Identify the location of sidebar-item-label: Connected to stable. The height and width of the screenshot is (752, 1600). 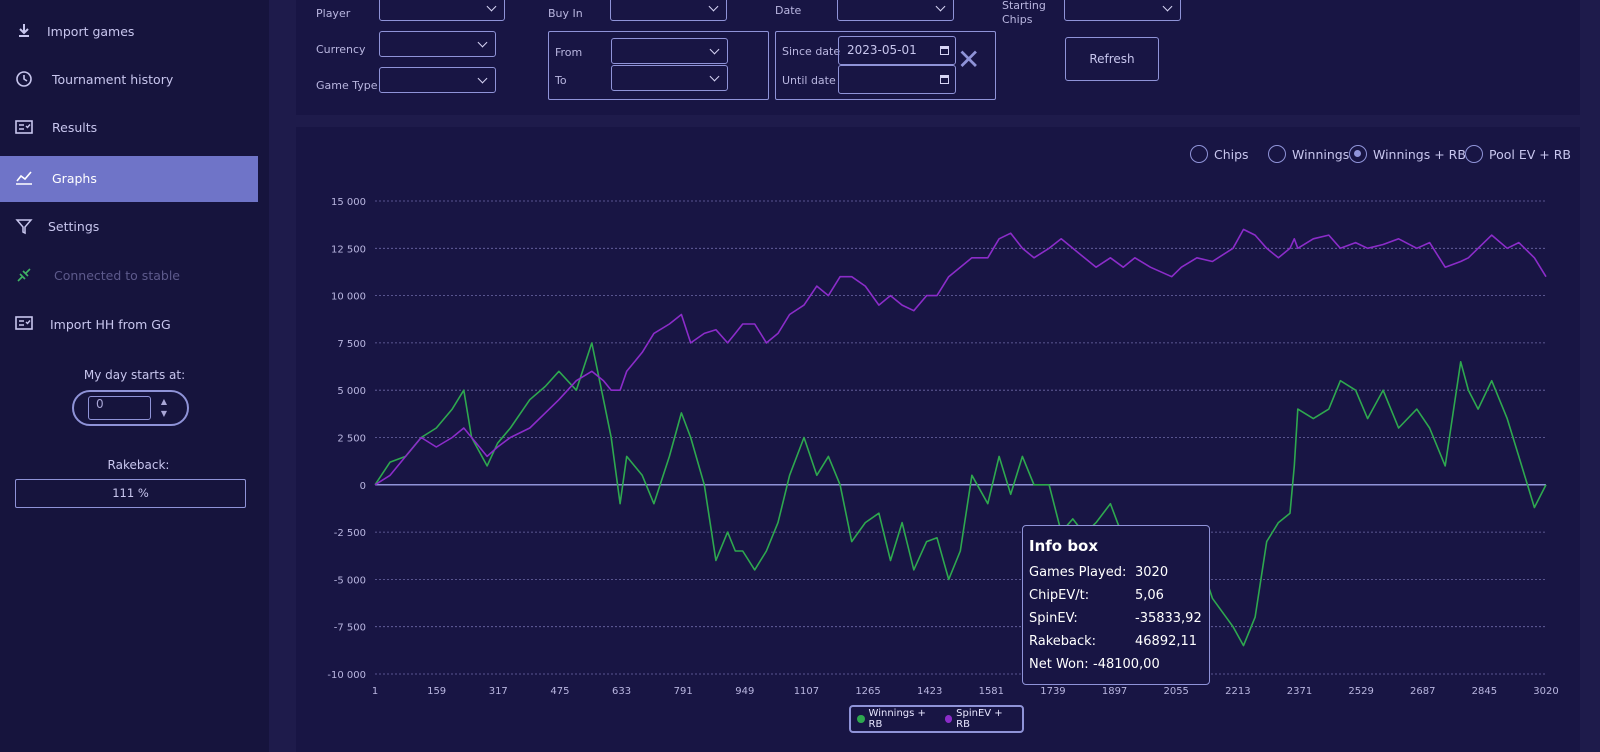
(117, 275).